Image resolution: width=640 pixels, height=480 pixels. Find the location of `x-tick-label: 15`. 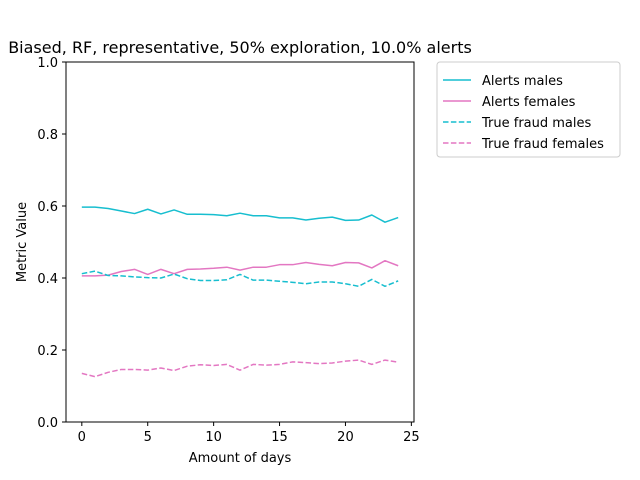

x-tick-label: 15 is located at coordinates (279, 437).